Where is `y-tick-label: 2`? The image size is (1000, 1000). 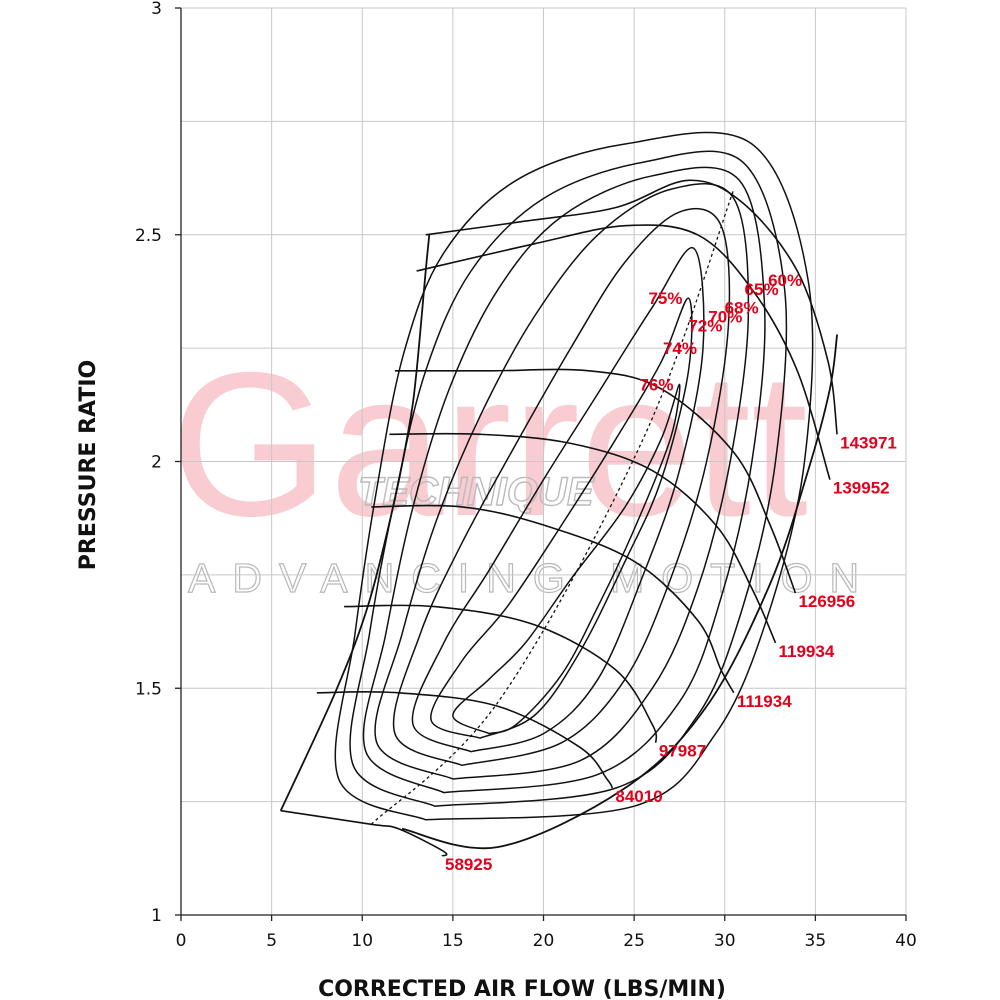
y-tick-label: 2 is located at coordinates (156, 463).